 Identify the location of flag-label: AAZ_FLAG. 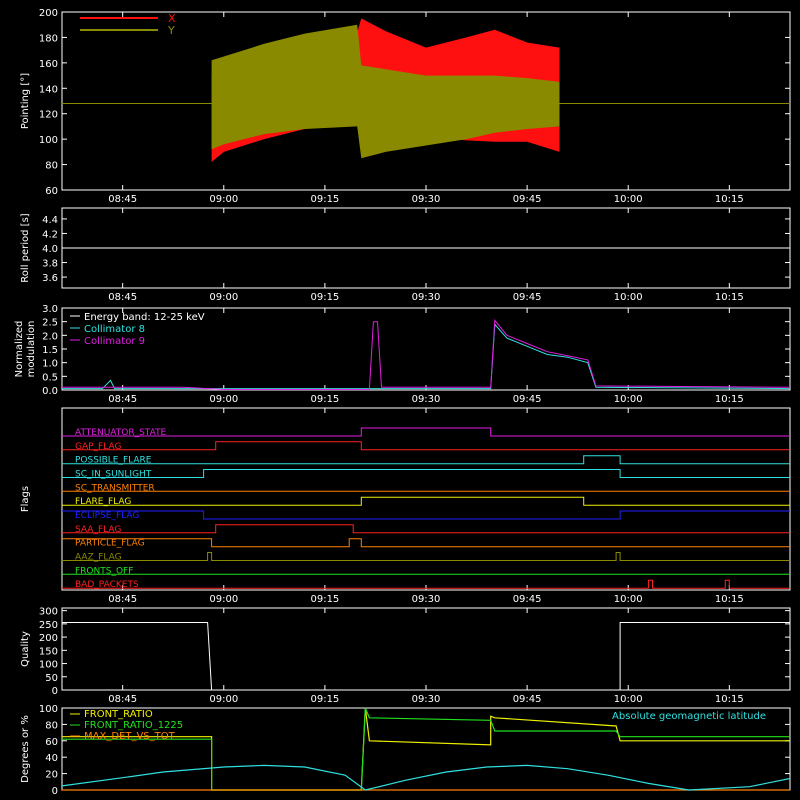
(98, 558).